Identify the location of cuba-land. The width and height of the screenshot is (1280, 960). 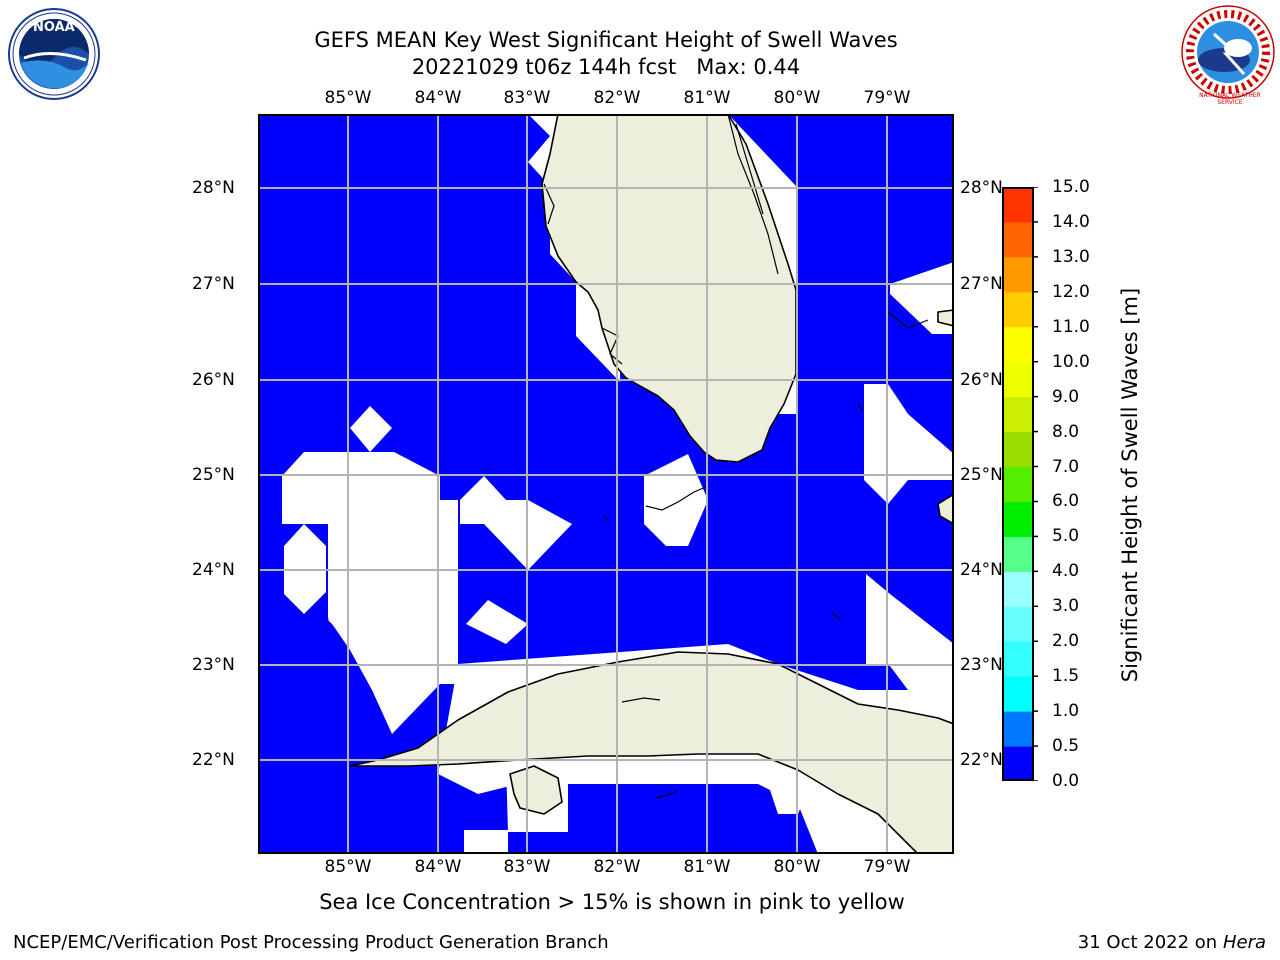
(651, 752).